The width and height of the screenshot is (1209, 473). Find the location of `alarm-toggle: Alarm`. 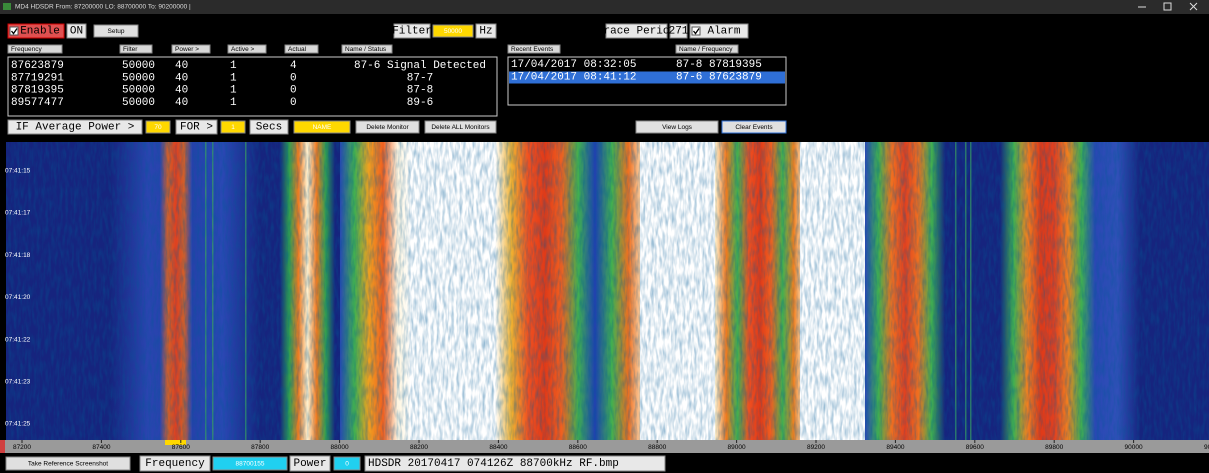

alarm-toggle: Alarm is located at coordinates (719, 31).